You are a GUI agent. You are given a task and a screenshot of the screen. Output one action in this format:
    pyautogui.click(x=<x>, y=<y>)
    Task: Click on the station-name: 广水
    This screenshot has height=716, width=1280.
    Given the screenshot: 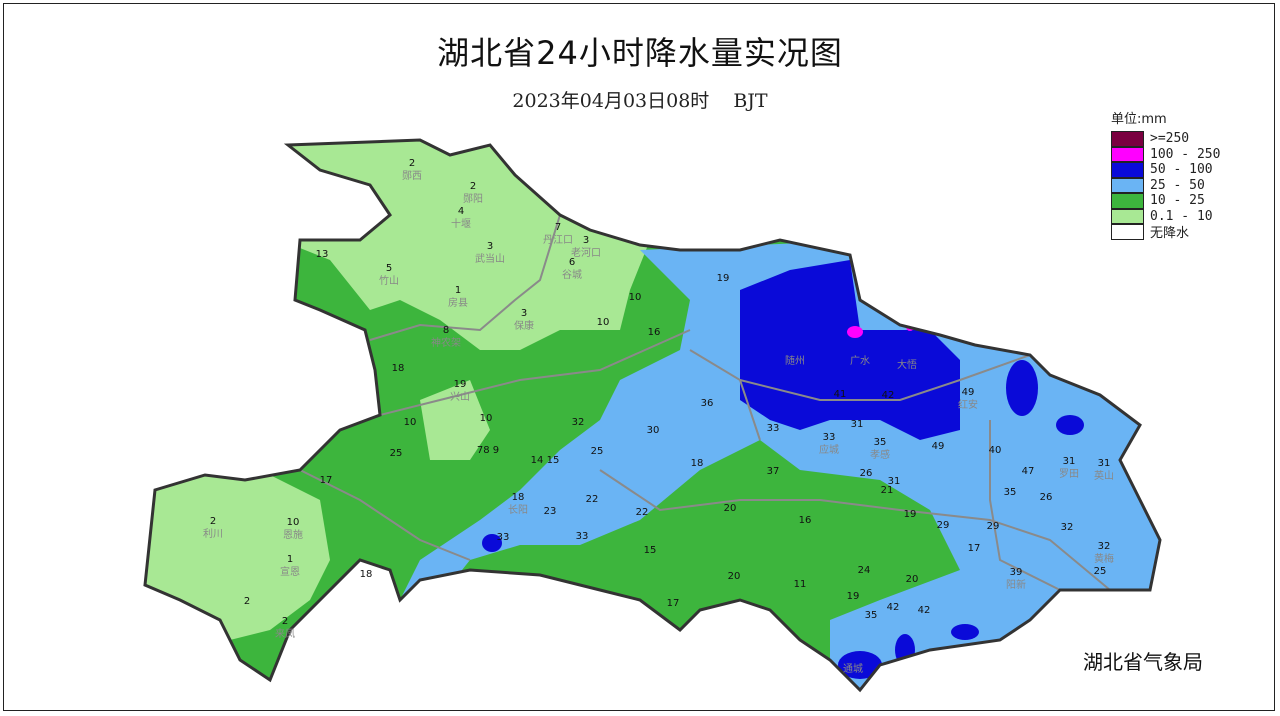 What is the action you would take?
    pyautogui.click(x=860, y=361)
    